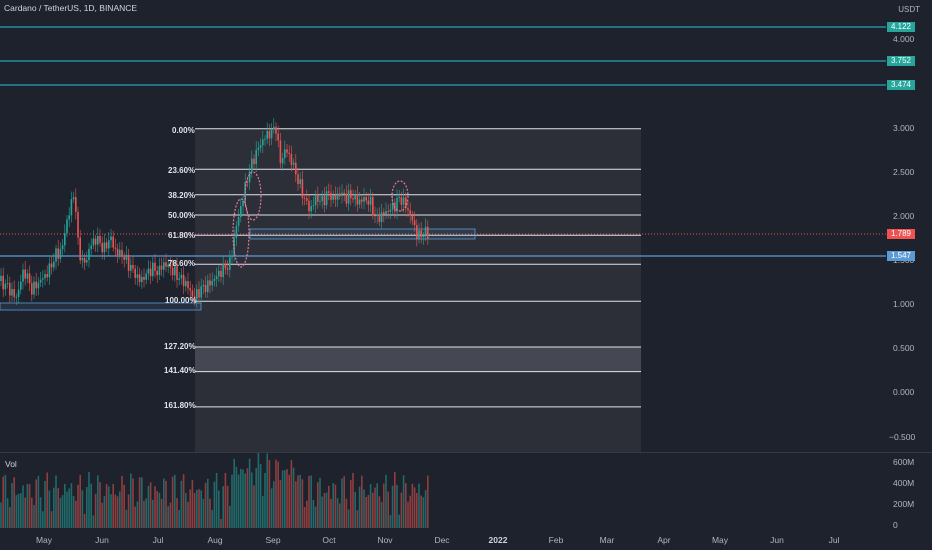 The image size is (932, 550). What do you see at coordinates (329, 540) in the screenshot?
I see `time-tick: Oct` at bounding box center [329, 540].